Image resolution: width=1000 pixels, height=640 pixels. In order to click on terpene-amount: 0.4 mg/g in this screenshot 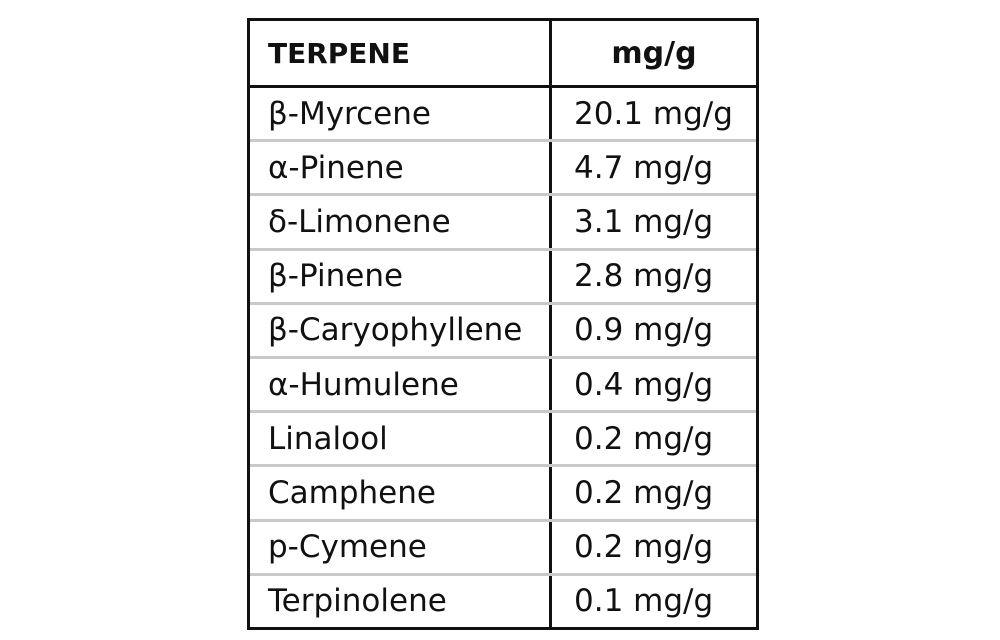, I will do `click(644, 384)`.